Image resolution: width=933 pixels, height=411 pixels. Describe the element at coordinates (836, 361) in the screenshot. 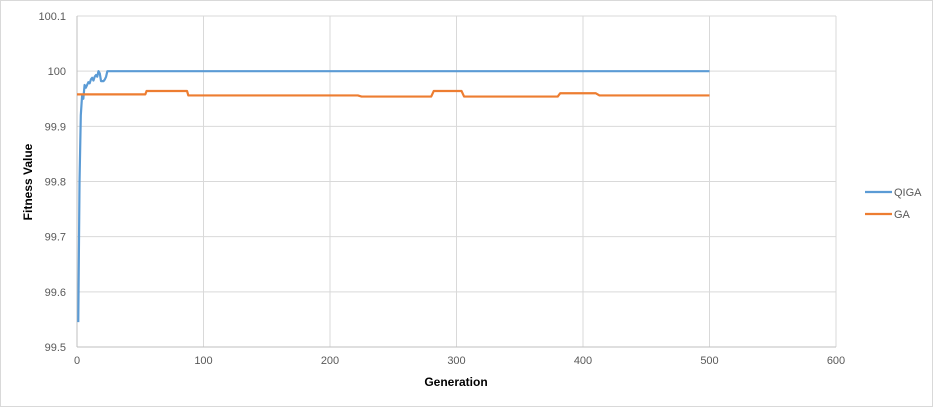

I see `x-tick-label: 600` at that location.